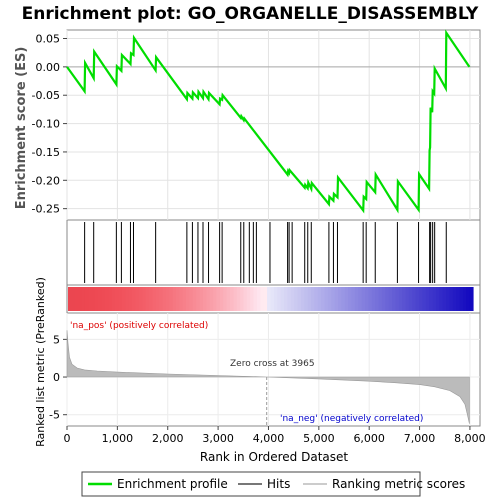  I want to click on es-tick-label: -0.10, so click(46, 124).